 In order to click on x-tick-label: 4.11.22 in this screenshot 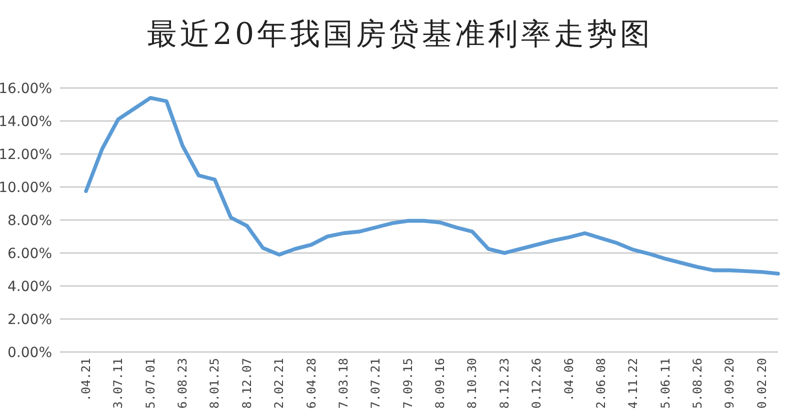, I will do `click(633, 383)`.